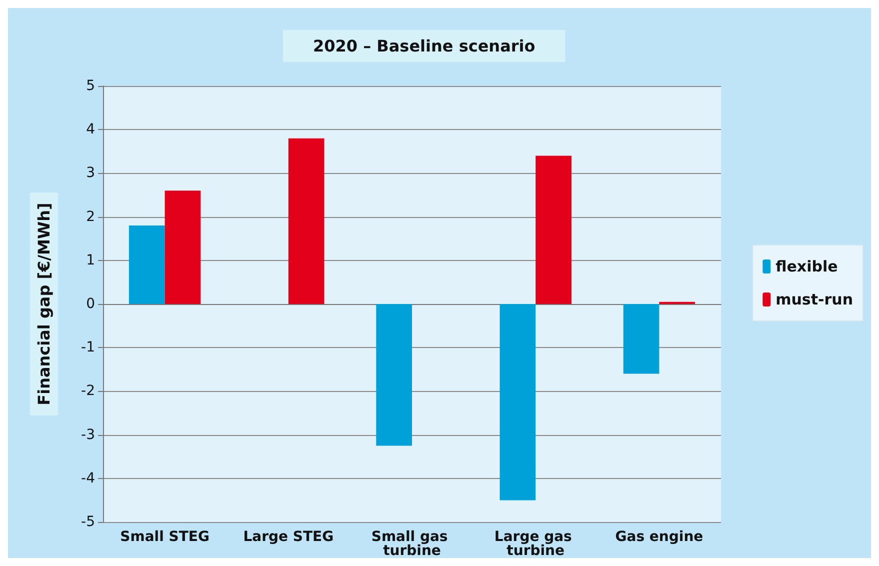 This screenshot has height=566, width=879. What do you see at coordinates (90, 216) in the screenshot?
I see `y-tick-label: 2` at bounding box center [90, 216].